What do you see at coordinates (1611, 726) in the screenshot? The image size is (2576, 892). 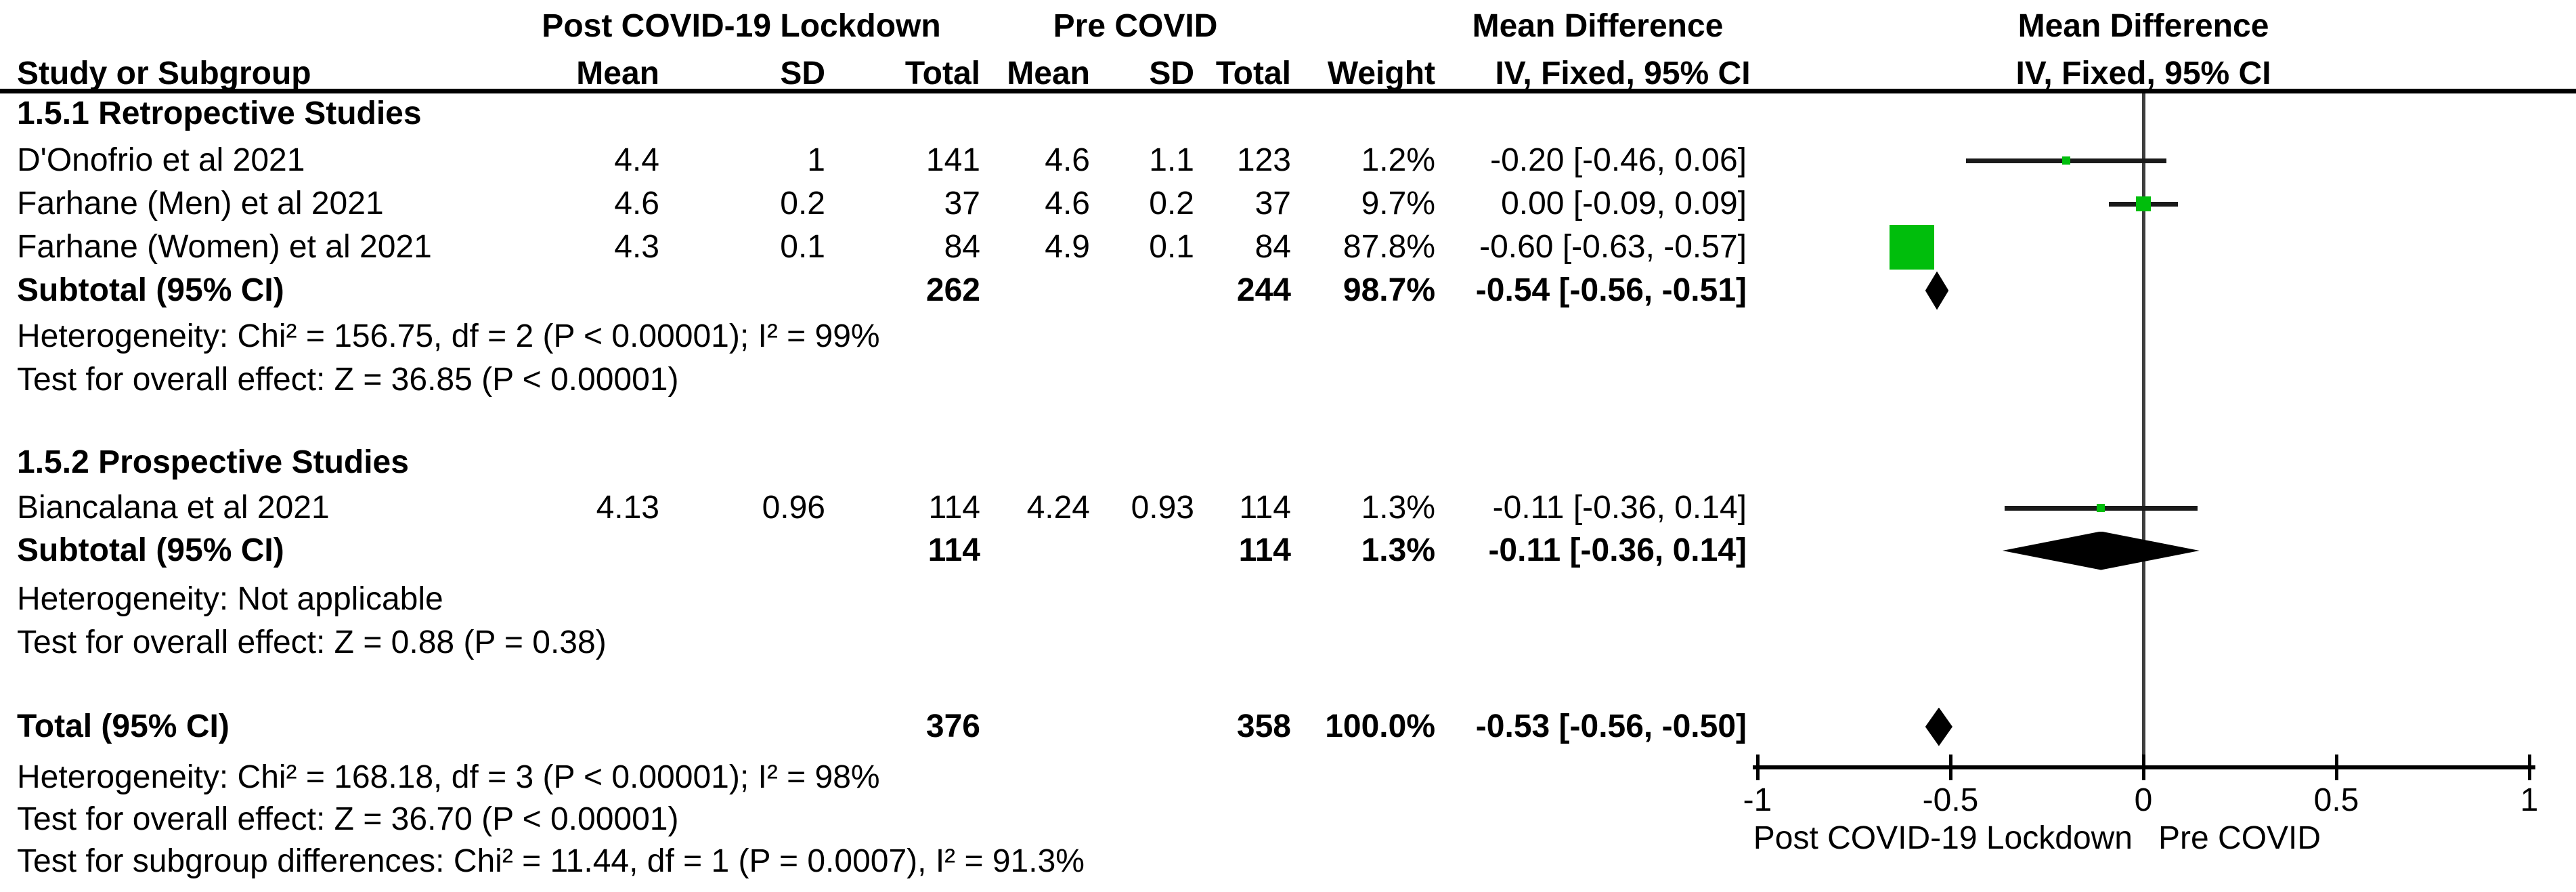 I see `cell-ci: -0.53 [-0.56, -0.50]` at bounding box center [1611, 726].